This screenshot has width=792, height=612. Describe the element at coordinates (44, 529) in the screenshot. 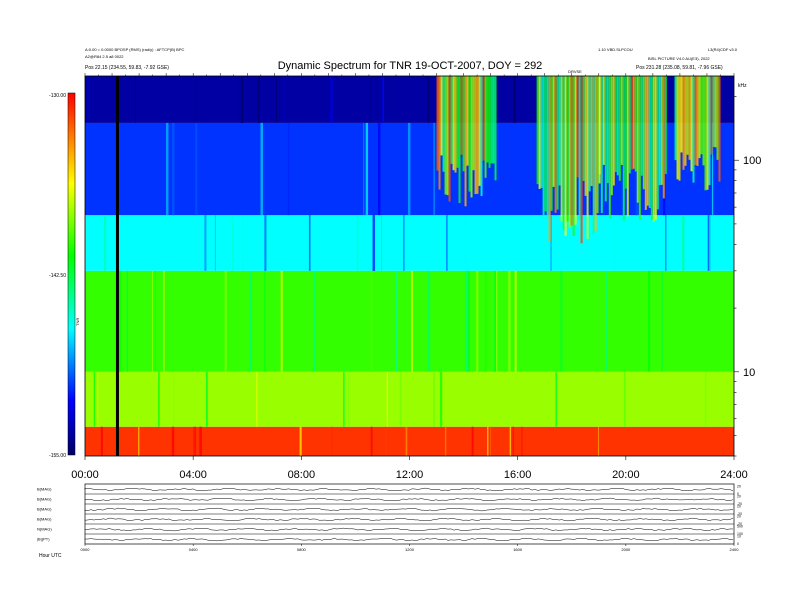

I see `panel-label: N(MAG)` at that location.